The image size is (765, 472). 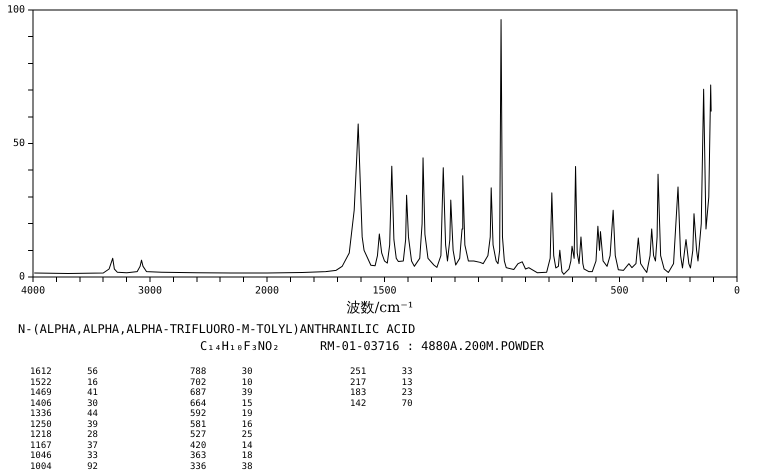 What do you see at coordinates (64, 445) in the screenshot?
I see `text: 1167 37` at bounding box center [64, 445].